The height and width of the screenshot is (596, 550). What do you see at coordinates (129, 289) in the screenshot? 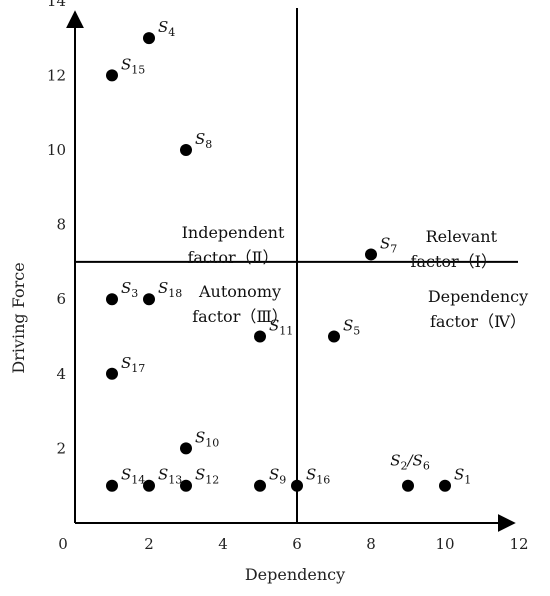
I see `point-label: S3` at bounding box center [129, 289].